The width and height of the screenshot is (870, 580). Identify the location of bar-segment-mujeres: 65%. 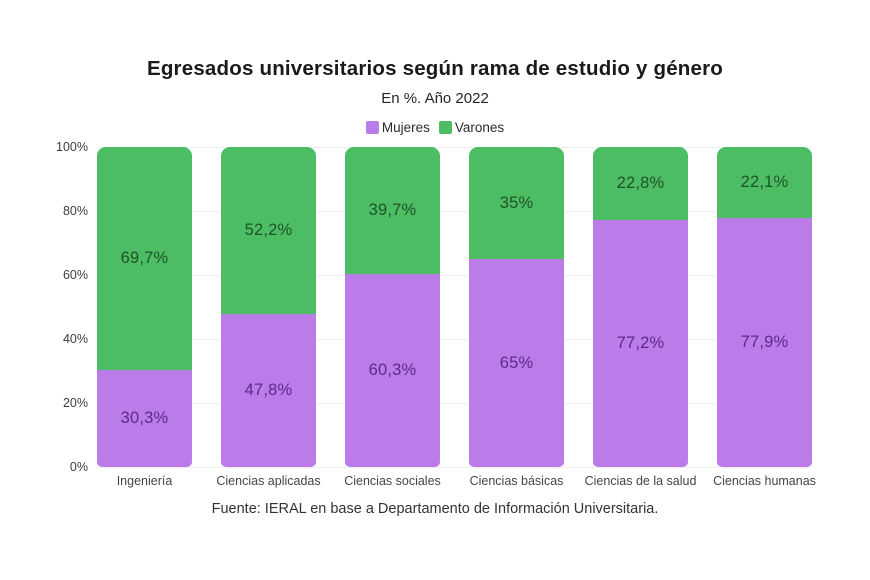
(516, 363).